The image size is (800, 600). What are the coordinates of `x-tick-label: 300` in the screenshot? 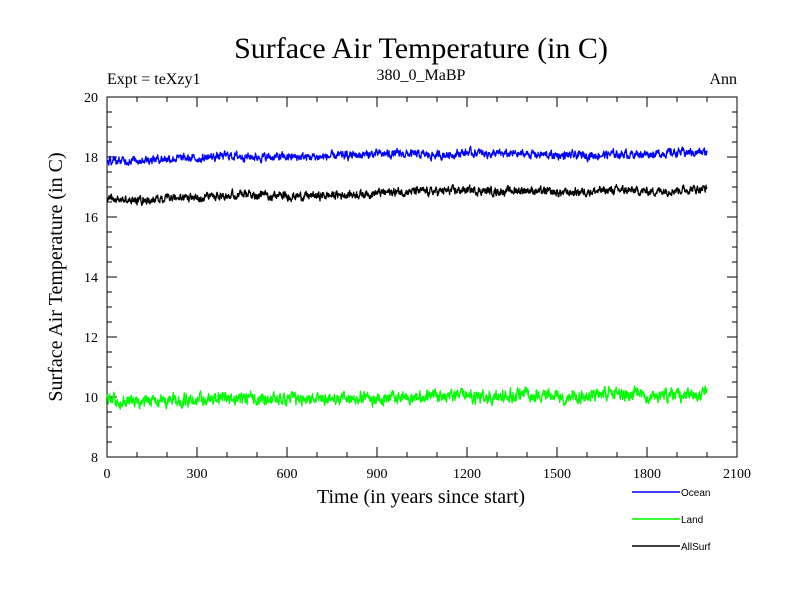 It's located at (197, 474).